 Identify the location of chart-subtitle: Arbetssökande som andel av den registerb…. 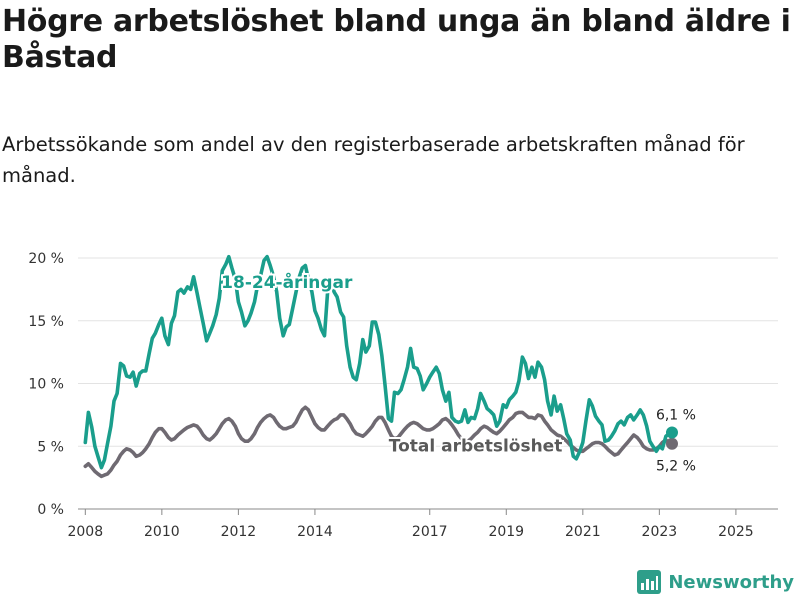
(373, 160).